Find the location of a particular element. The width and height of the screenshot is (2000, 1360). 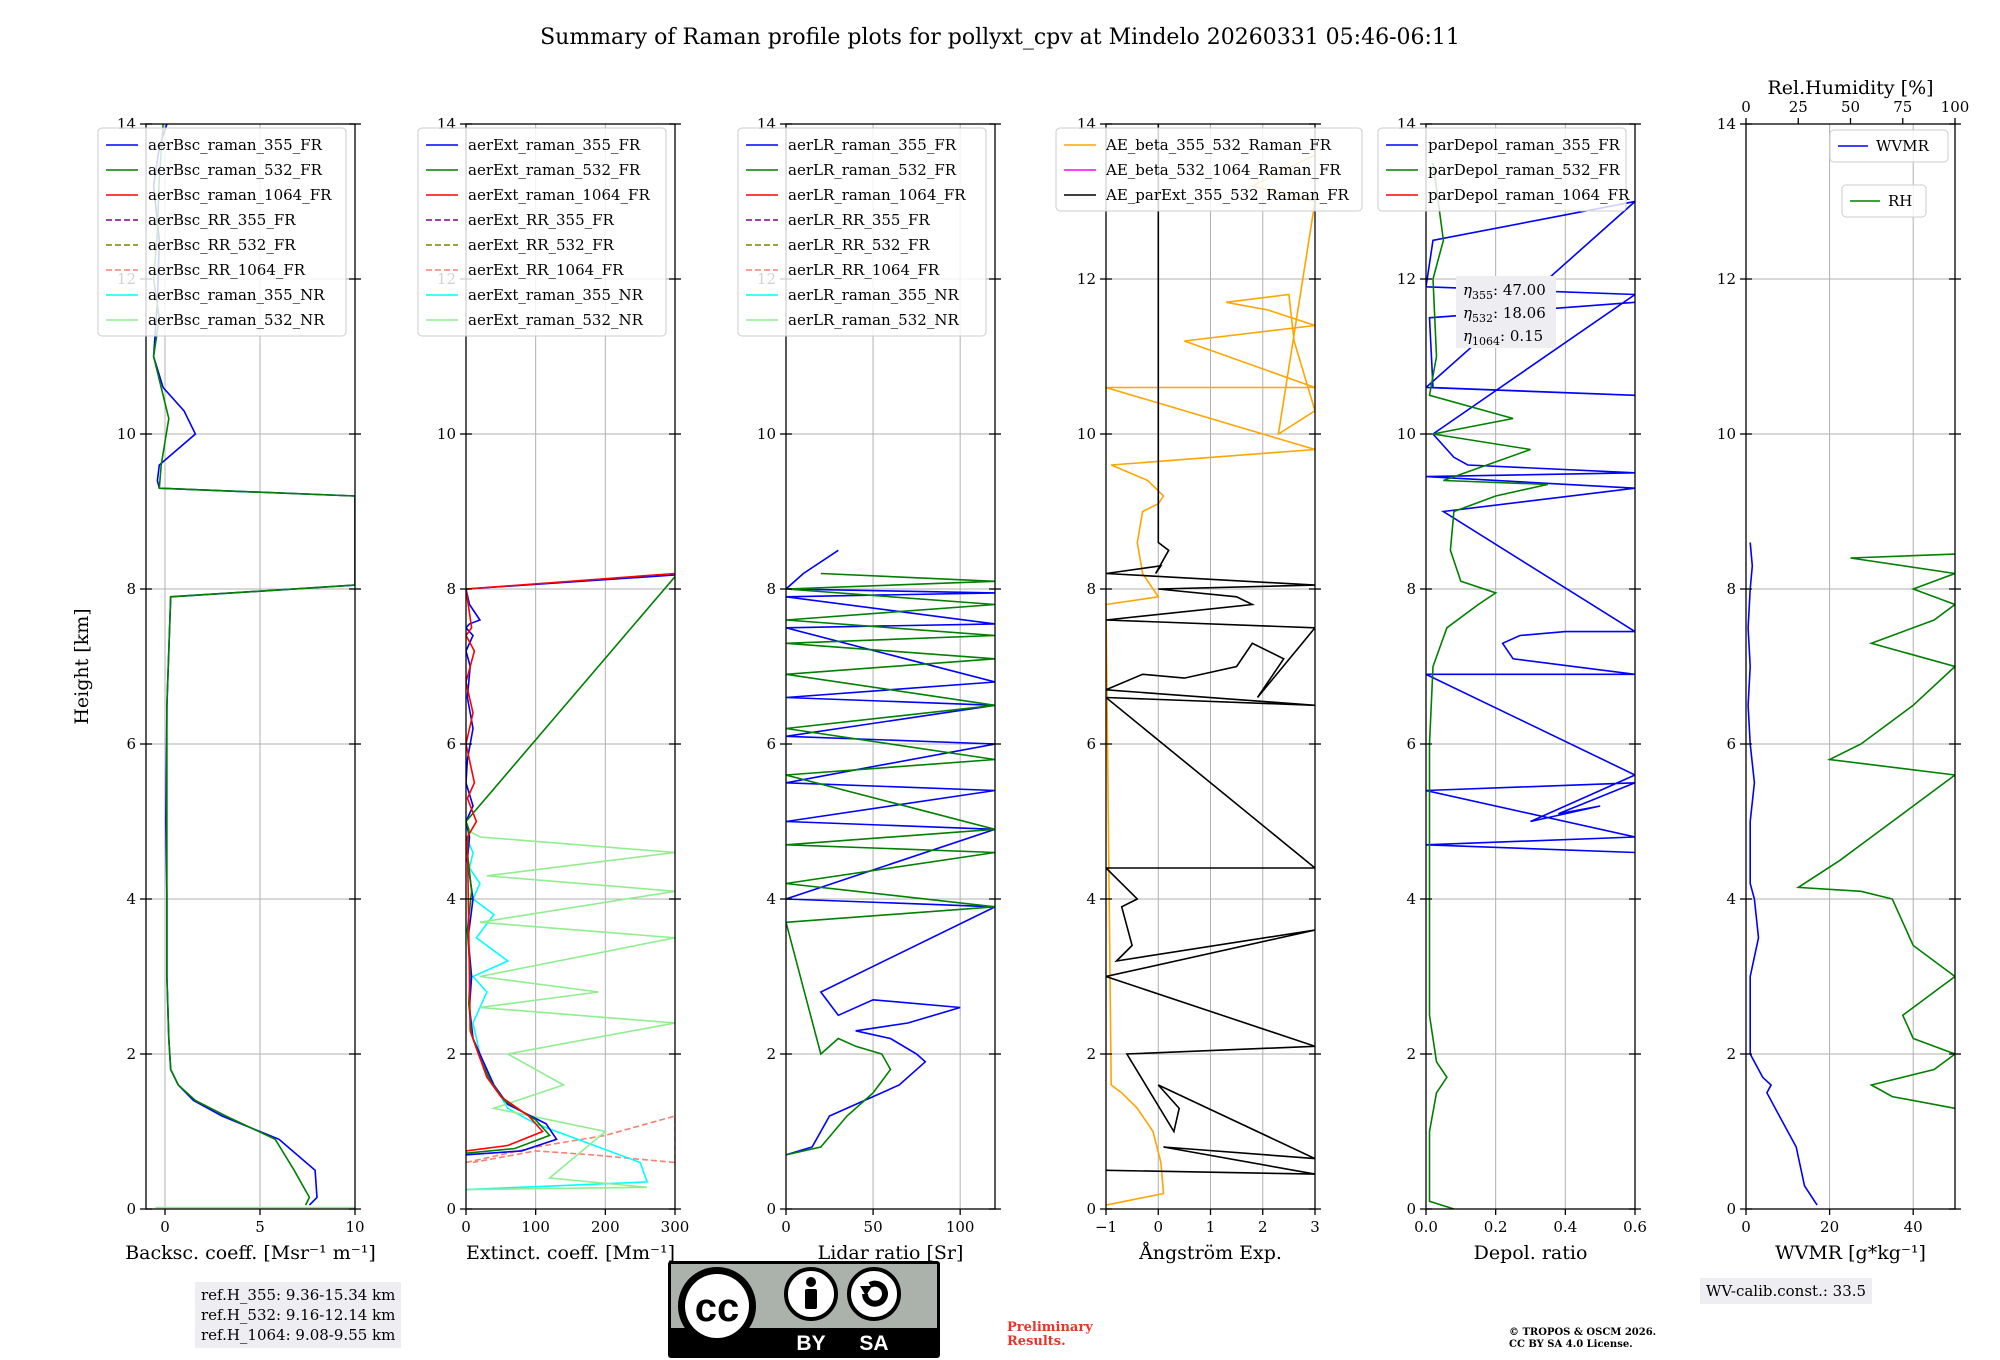

top-tick-label: 100 is located at coordinates (1955, 107).